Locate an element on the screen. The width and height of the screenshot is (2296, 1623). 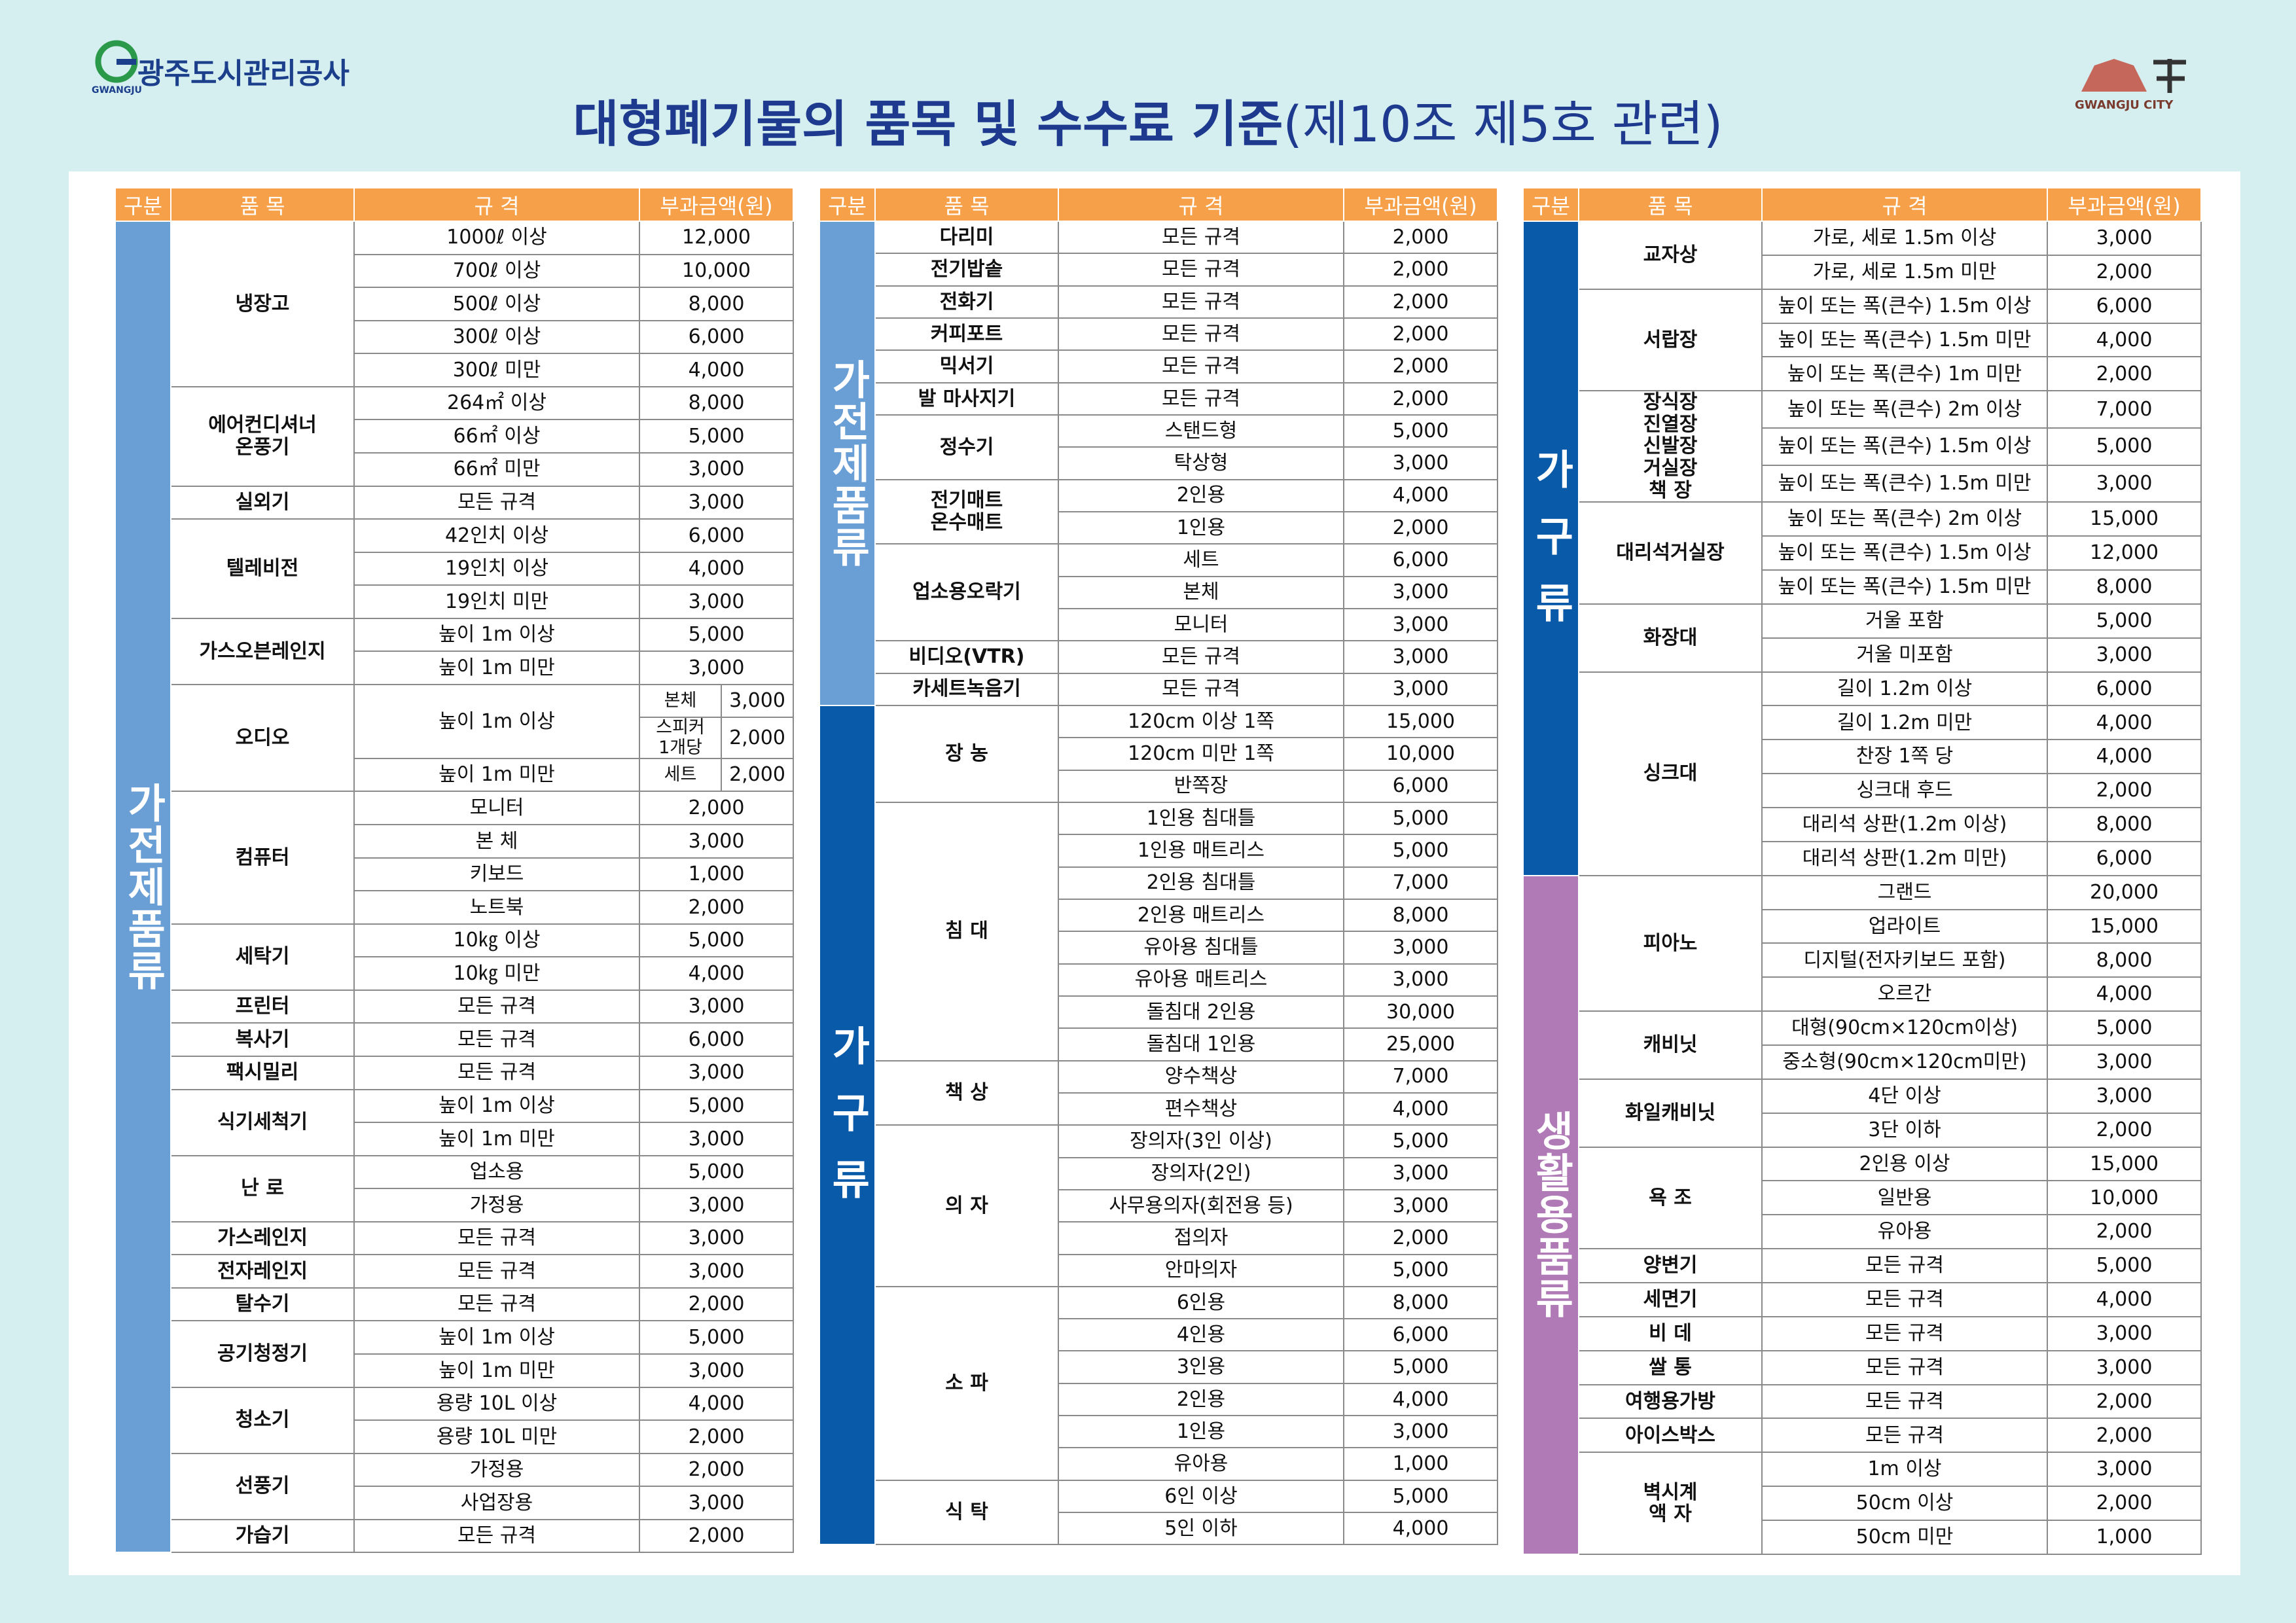
spec: 세트 is located at coordinates (1201, 560).